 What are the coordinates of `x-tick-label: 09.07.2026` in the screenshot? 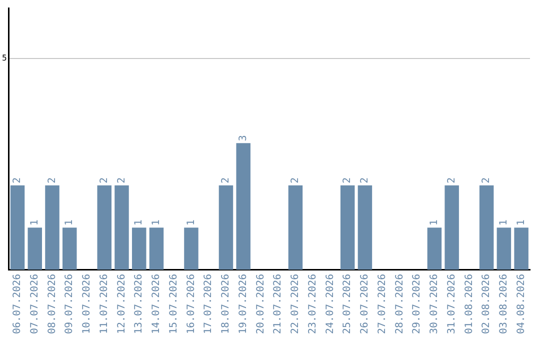 It's located at (70, 304).